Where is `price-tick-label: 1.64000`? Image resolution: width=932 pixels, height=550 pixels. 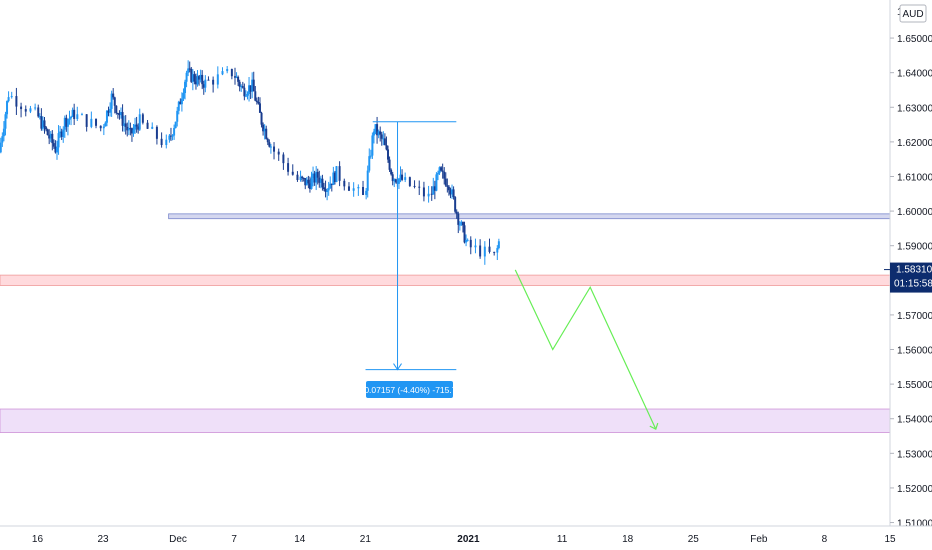 price-tick-label: 1.64000 is located at coordinates (914, 74).